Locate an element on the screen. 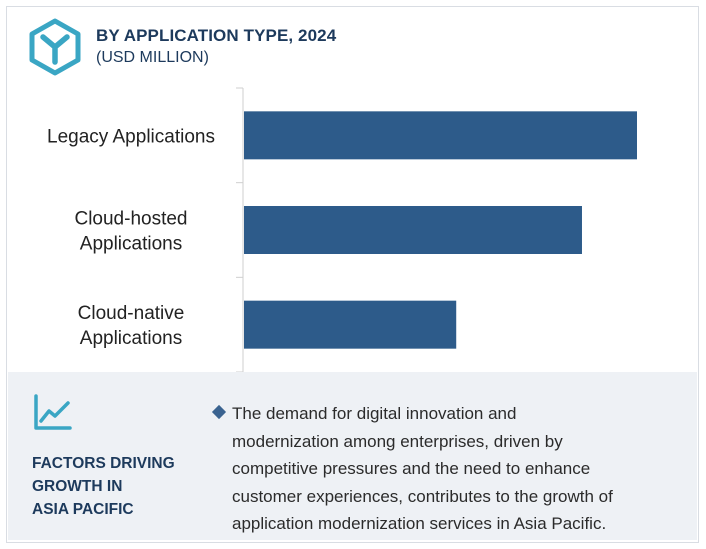 This screenshot has height=549, width=706. trend-line-icon is located at coordinates (53, 412).